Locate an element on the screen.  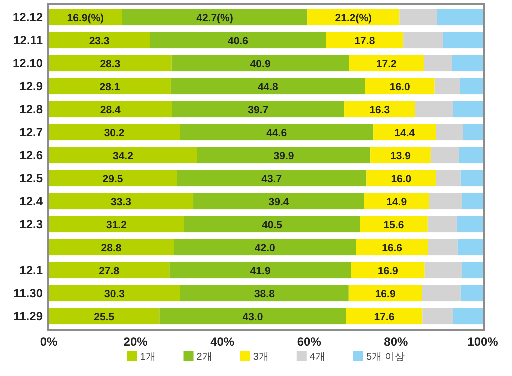
data-label: 44.6 is located at coordinates (277, 134).